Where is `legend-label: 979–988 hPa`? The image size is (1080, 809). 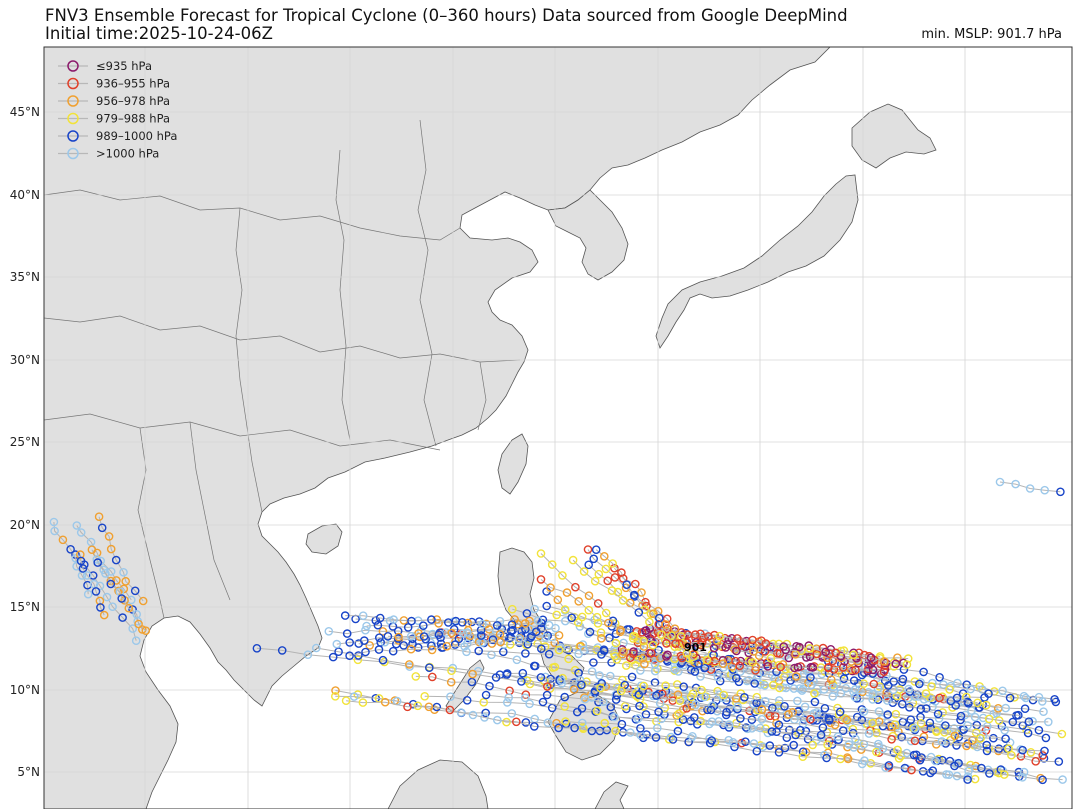 legend-label: 979–988 hPa is located at coordinates (133, 119).